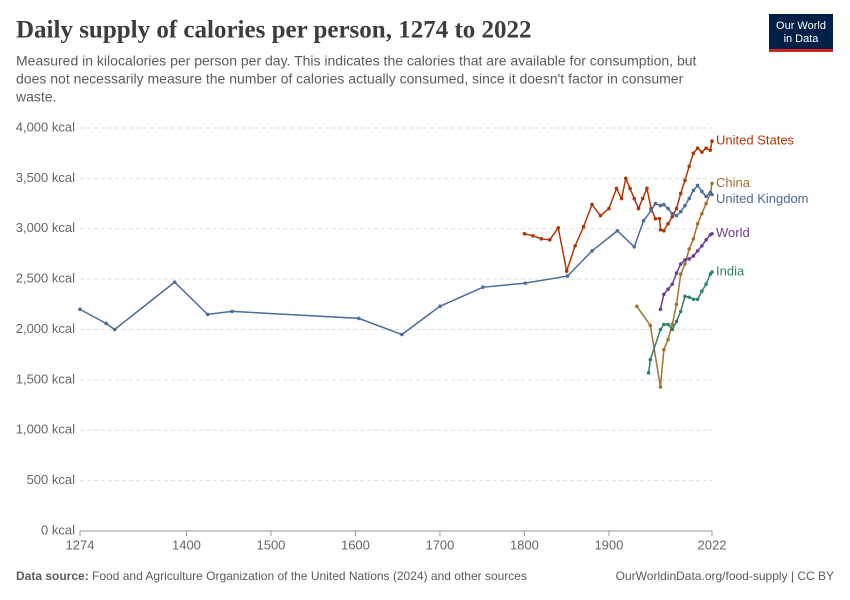 The height and width of the screenshot is (600, 850). What do you see at coordinates (733, 232) in the screenshot?
I see `series-label: World` at bounding box center [733, 232].